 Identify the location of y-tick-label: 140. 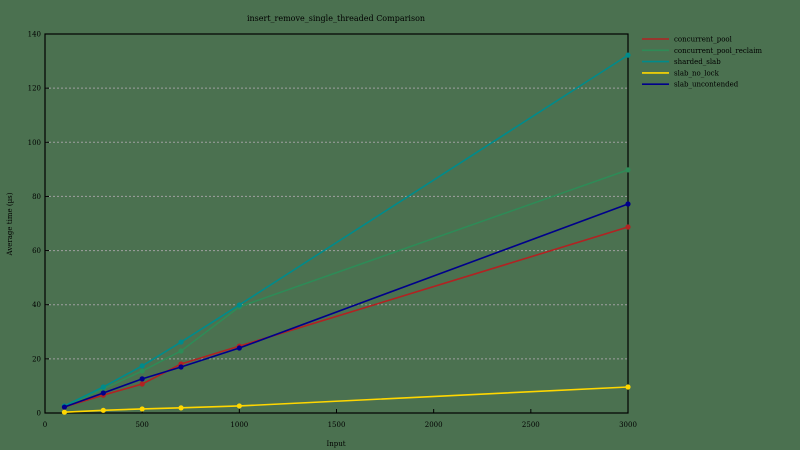
(34, 35).